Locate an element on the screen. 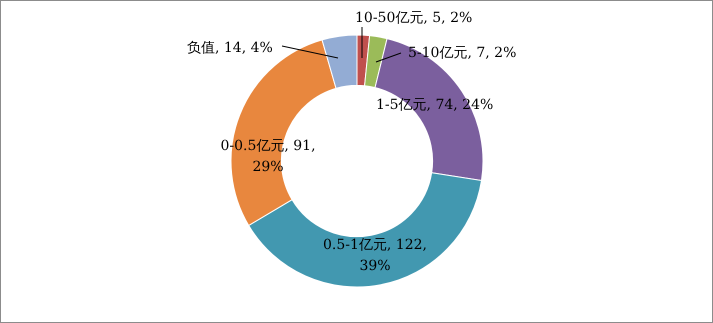  slice-label: 0.5-1亿元, 122, 39% is located at coordinates (375, 255).